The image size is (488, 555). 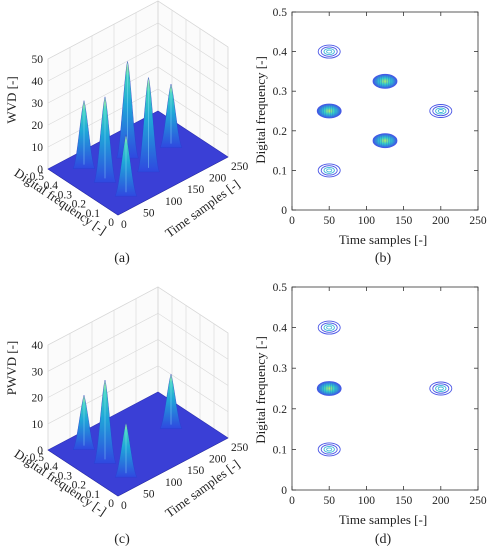 I want to click on panel-a-surface, so click(x=138, y=138).